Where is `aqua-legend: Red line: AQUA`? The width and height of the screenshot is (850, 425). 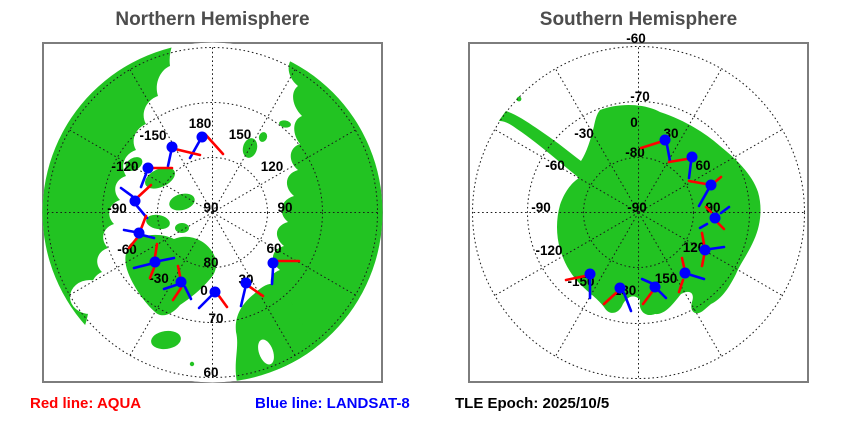 aqua-legend: Red line: AQUA is located at coordinates (86, 403).